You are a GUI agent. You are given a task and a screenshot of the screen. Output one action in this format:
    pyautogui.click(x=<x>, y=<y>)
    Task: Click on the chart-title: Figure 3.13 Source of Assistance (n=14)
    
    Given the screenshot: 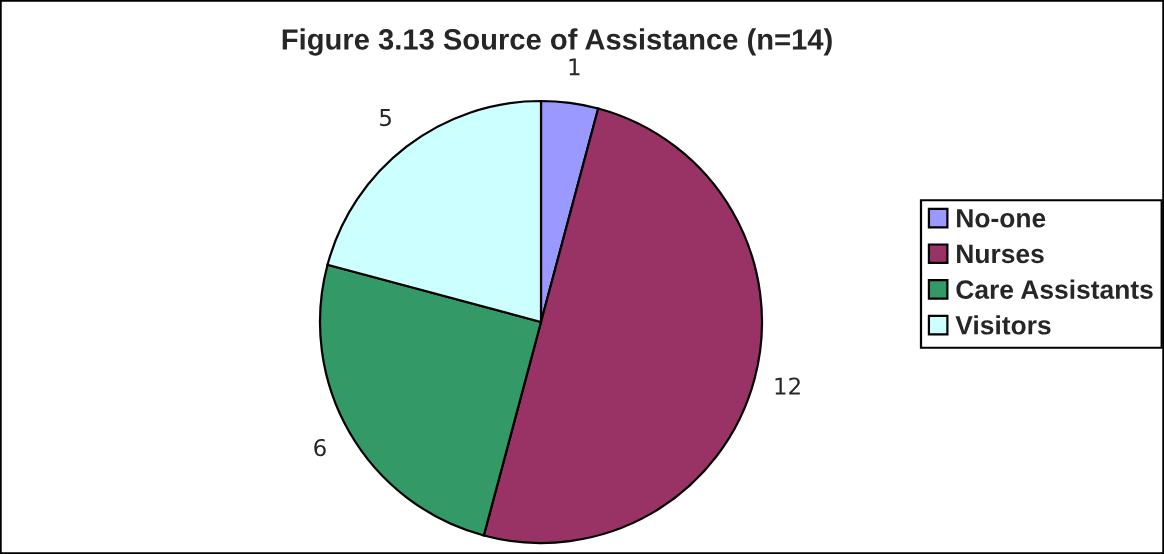 What is the action you would take?
    pyautogui.click(x=557, y=42)
    